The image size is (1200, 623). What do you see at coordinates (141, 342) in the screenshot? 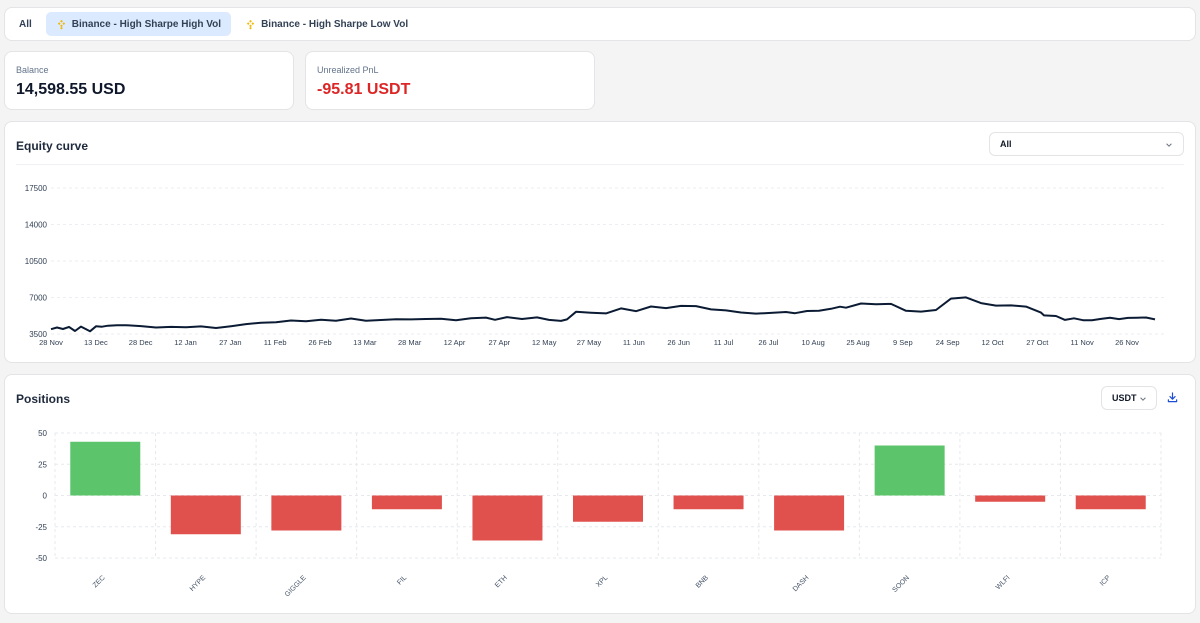
I see `equity-x-tick: 28 Dec` at bounding box center [141, 342].